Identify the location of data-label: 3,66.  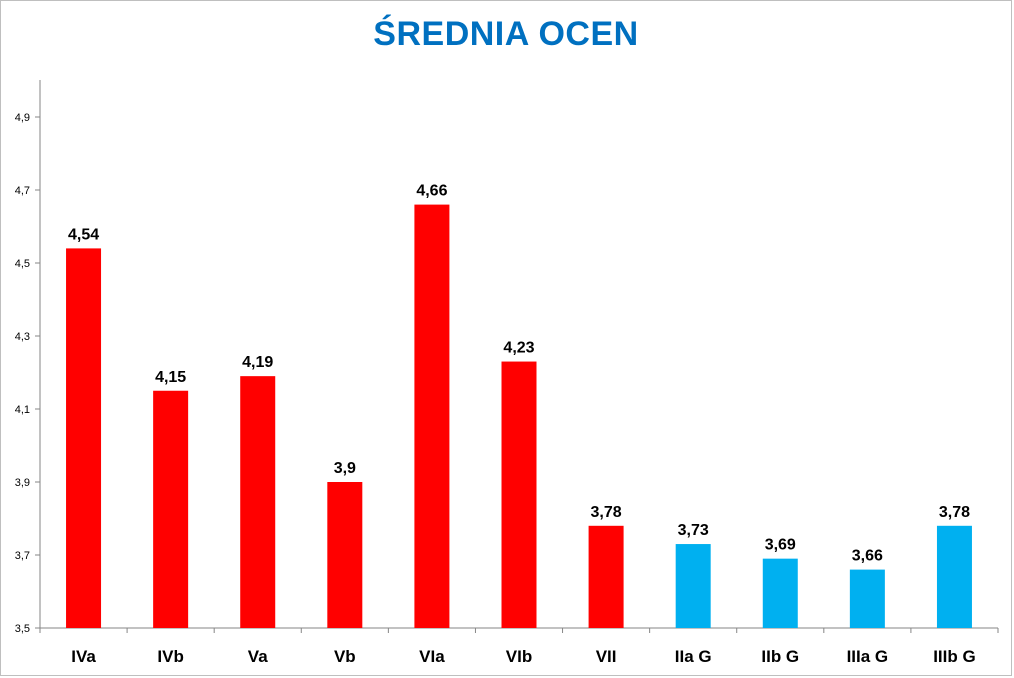
(867, 556).